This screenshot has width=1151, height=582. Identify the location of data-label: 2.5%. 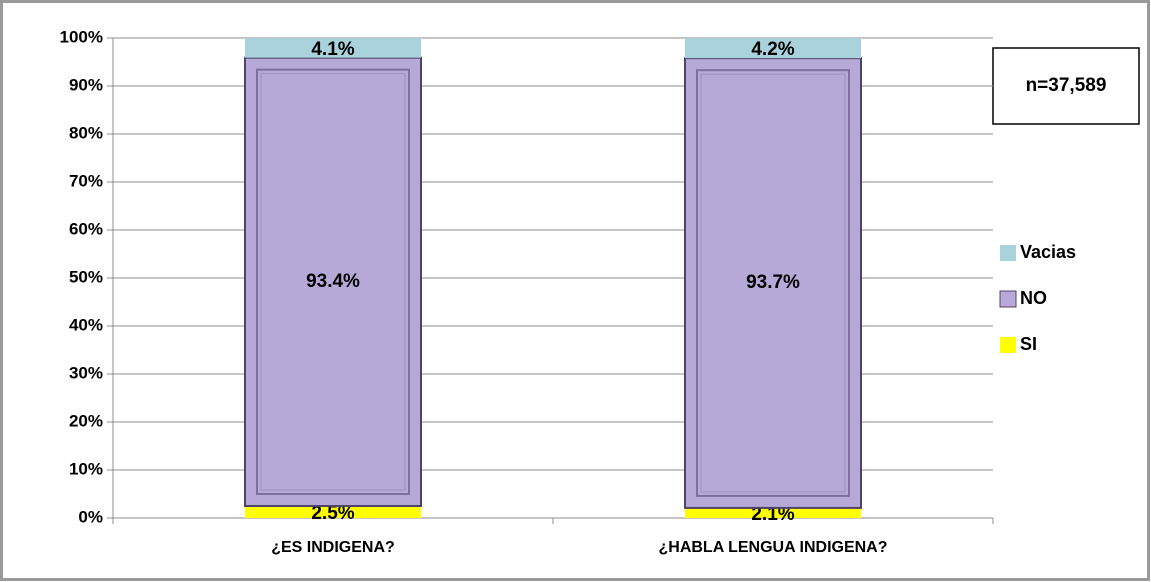
(332, 513).